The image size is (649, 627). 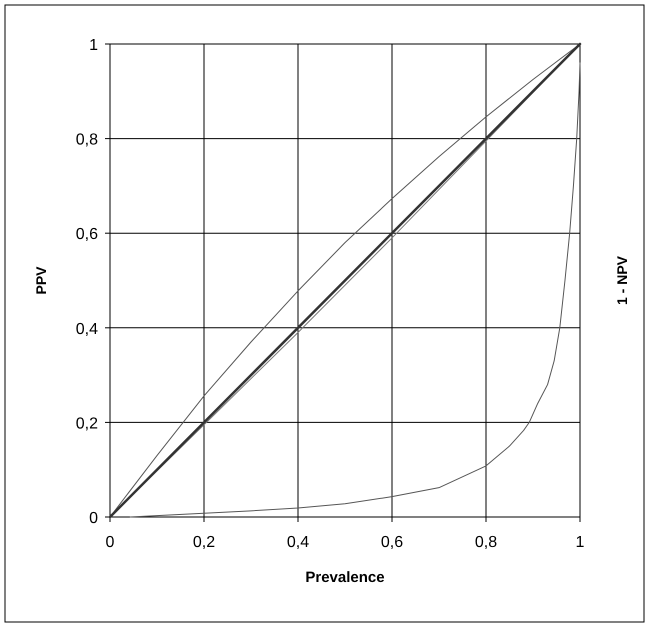 What do you see at coordinates (486, 542) in the screenshot?
I see `x-tick-label: 0,8` at bounding box center [486, 542].